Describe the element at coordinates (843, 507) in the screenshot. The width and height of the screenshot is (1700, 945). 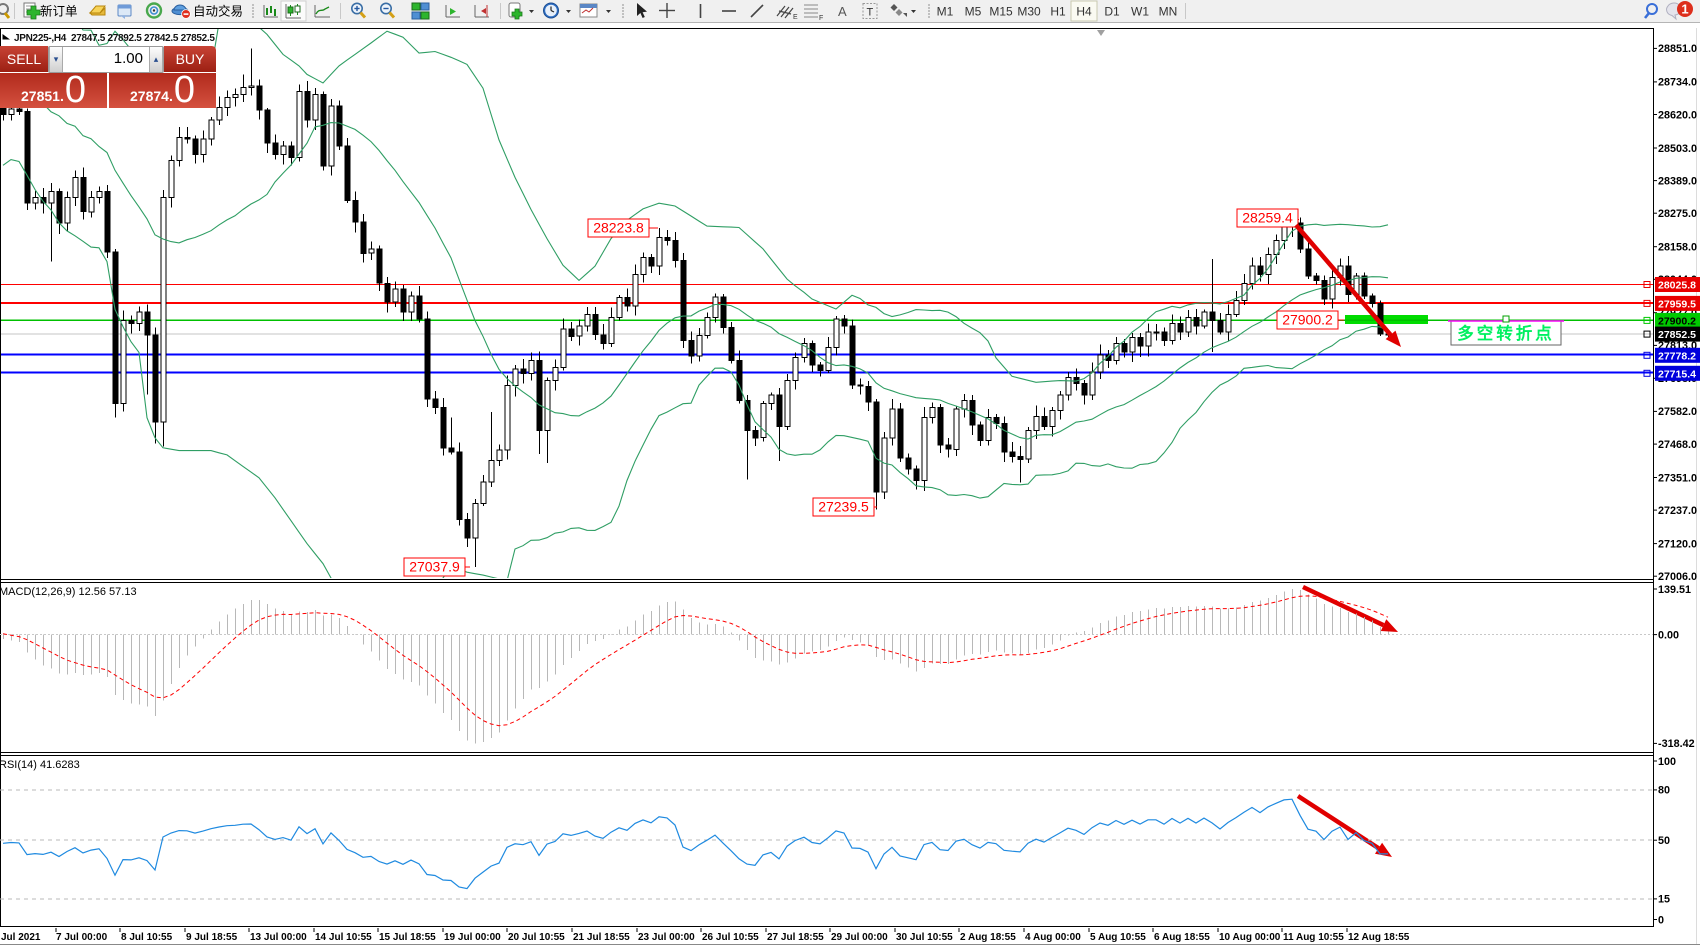
I see `svg-text: 27239.5` at that location.